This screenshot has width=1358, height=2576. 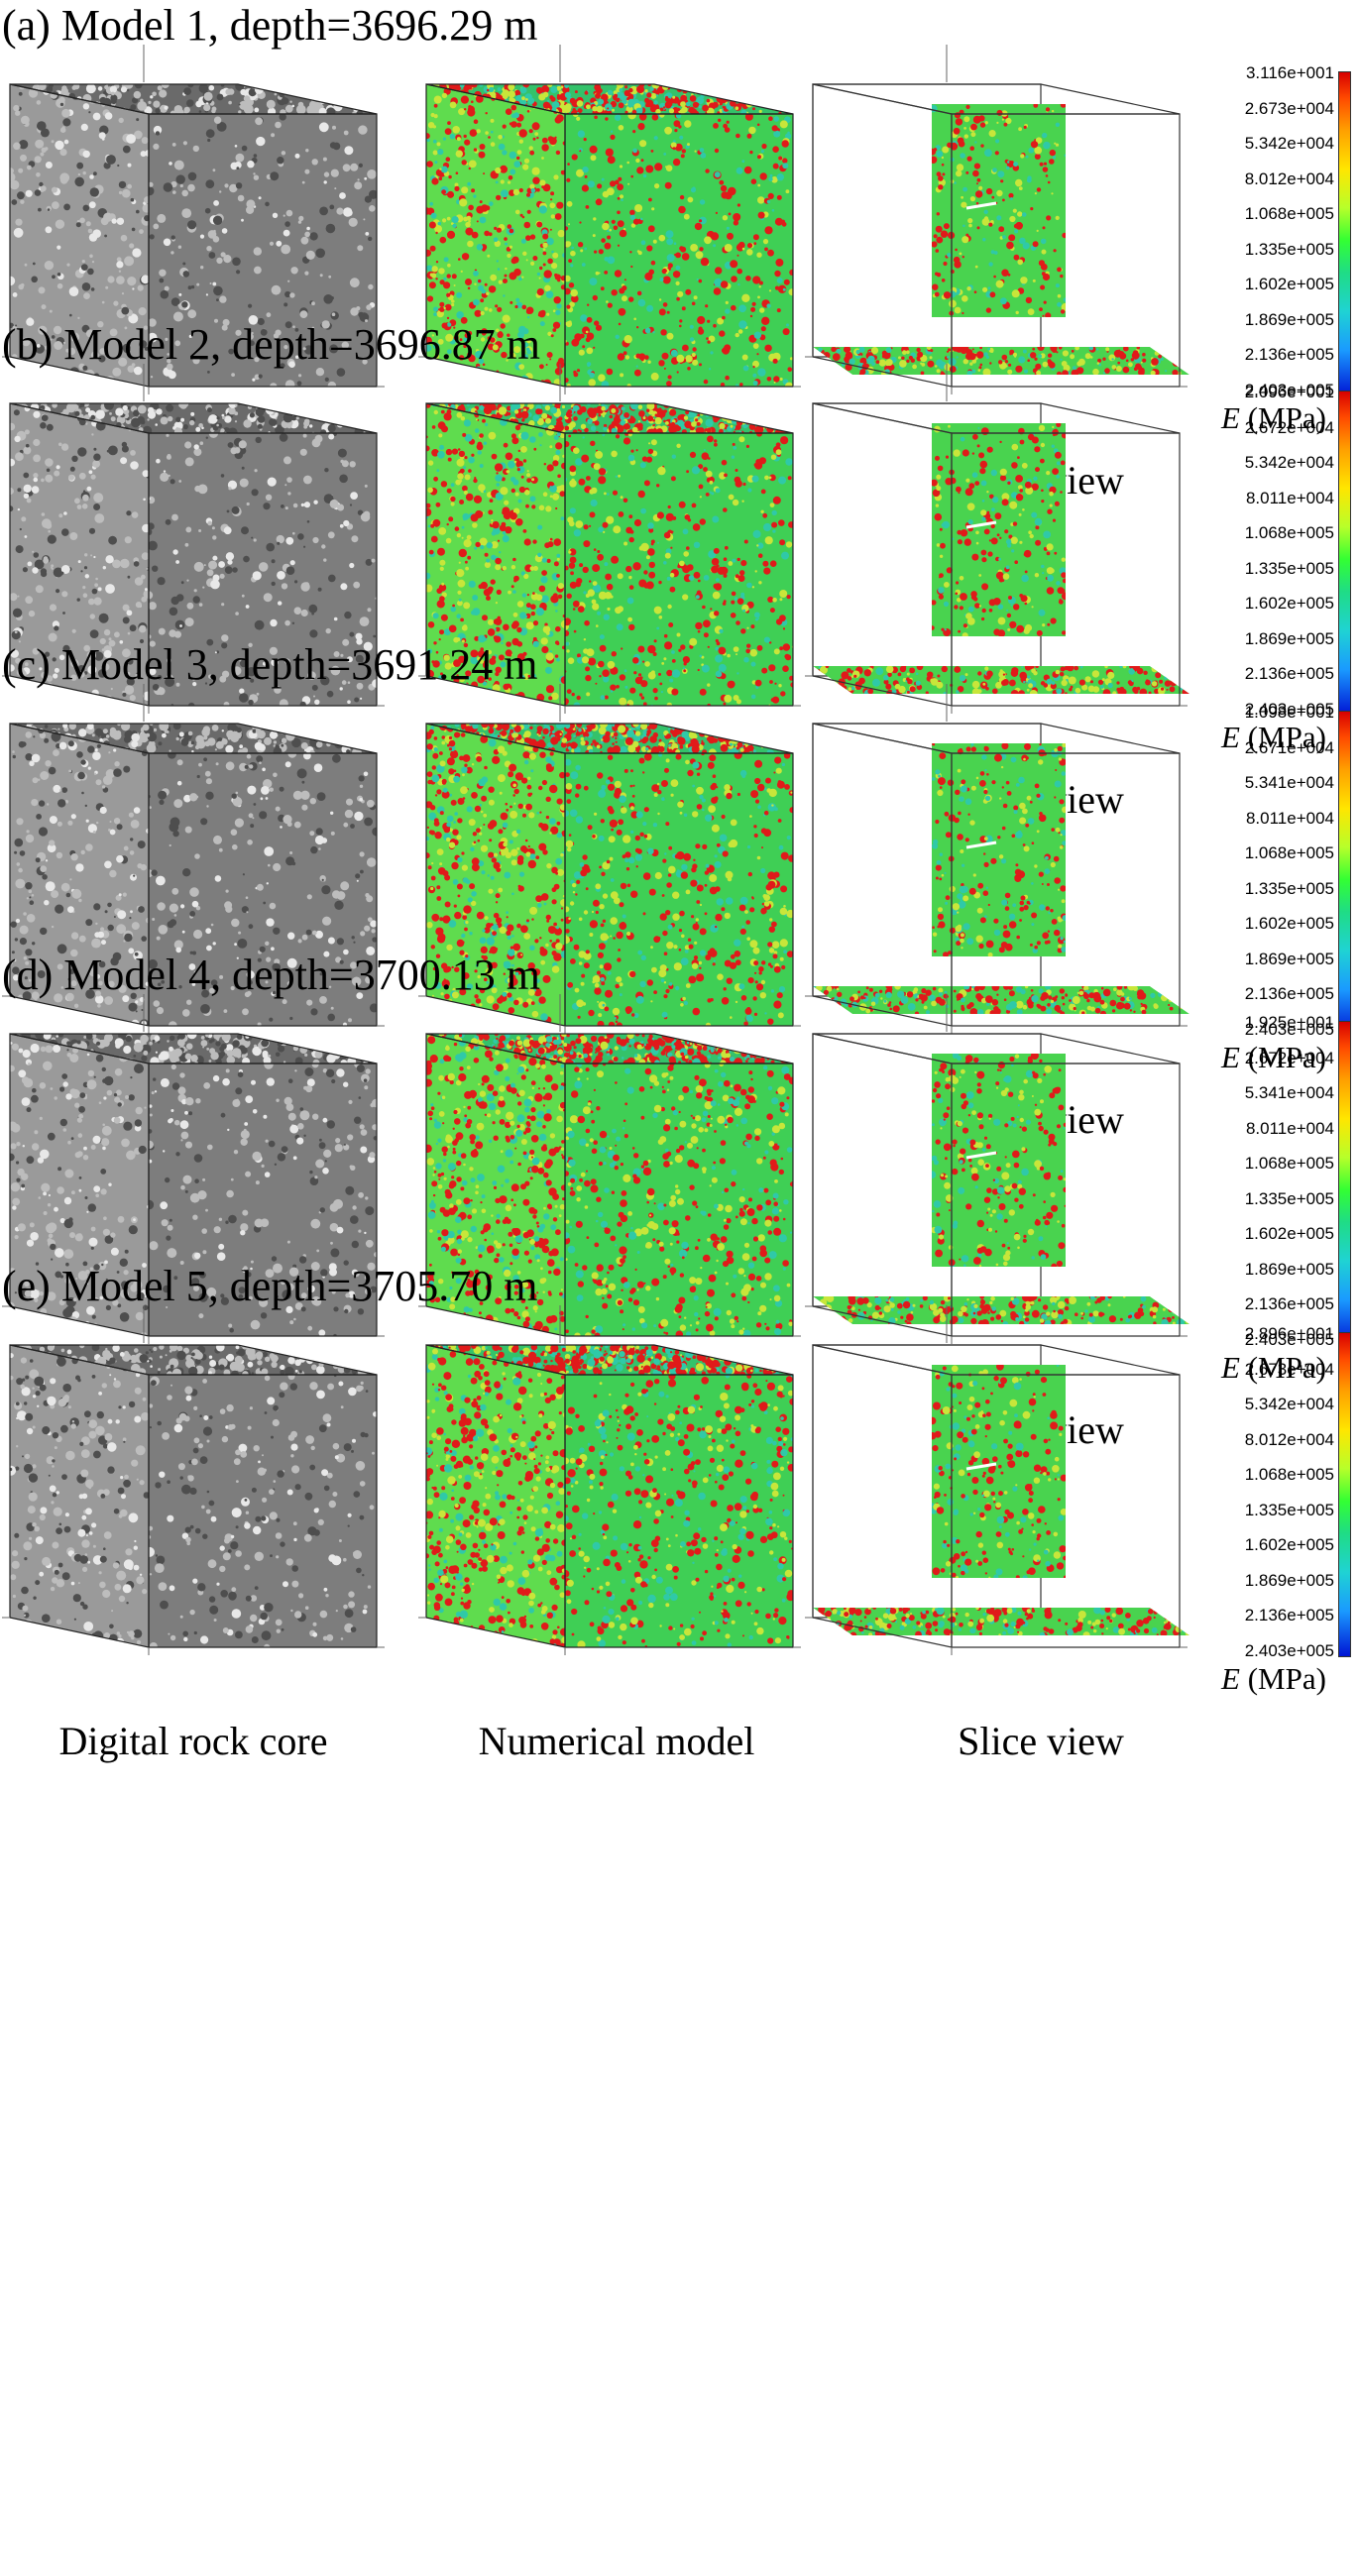 I want to click on caption-slice: Slice view, so click(x=1041, y=1741).